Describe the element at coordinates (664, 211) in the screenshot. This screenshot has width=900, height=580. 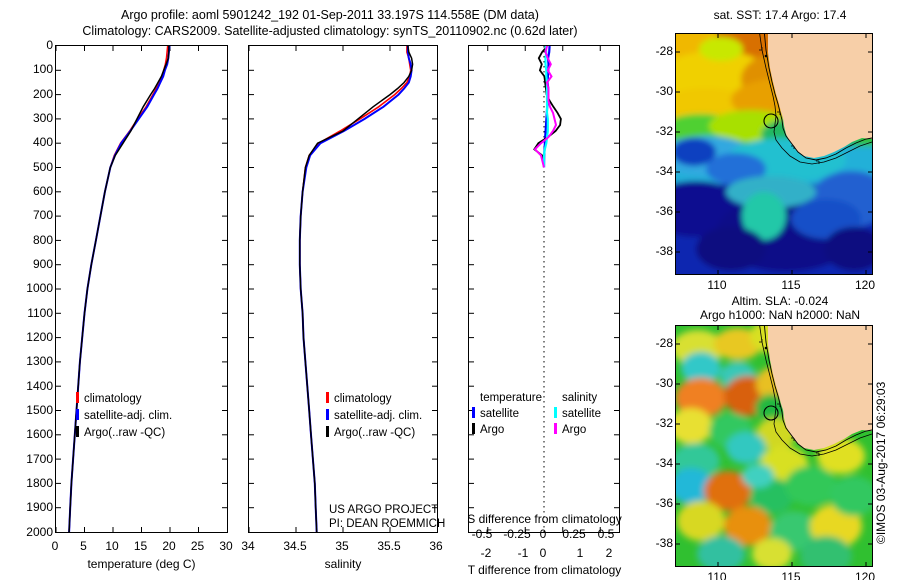
I see `sst-lat--36: -36` at that location.